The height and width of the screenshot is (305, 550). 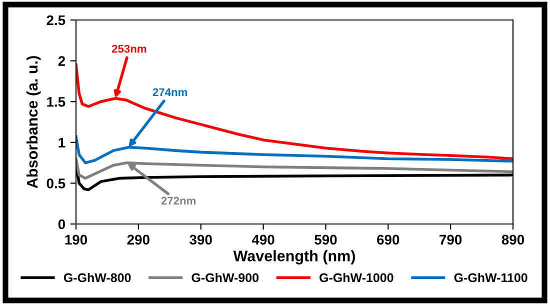 What do you see at coordinates (129, 48) in the screenshot?
I see `annotation: 253nm` at bounding box center [129, 48].